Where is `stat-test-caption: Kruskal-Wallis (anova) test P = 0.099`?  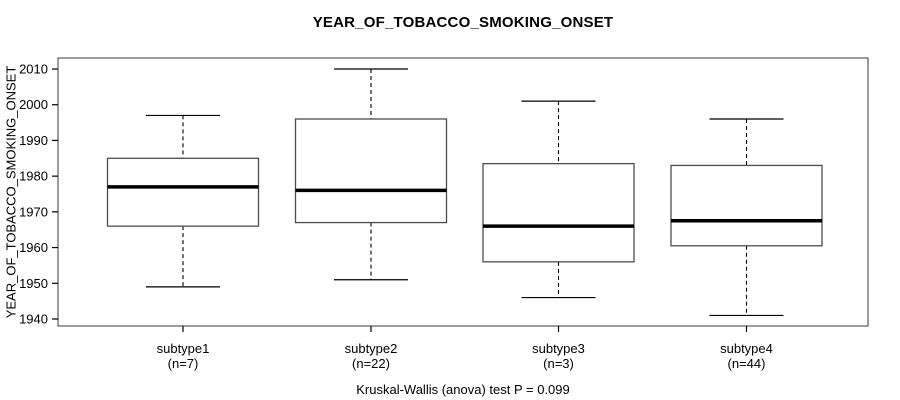
stat-test-caption: Kruskal-Wallis (anova) test P = 0.099 is located at coordinates (463, 389).